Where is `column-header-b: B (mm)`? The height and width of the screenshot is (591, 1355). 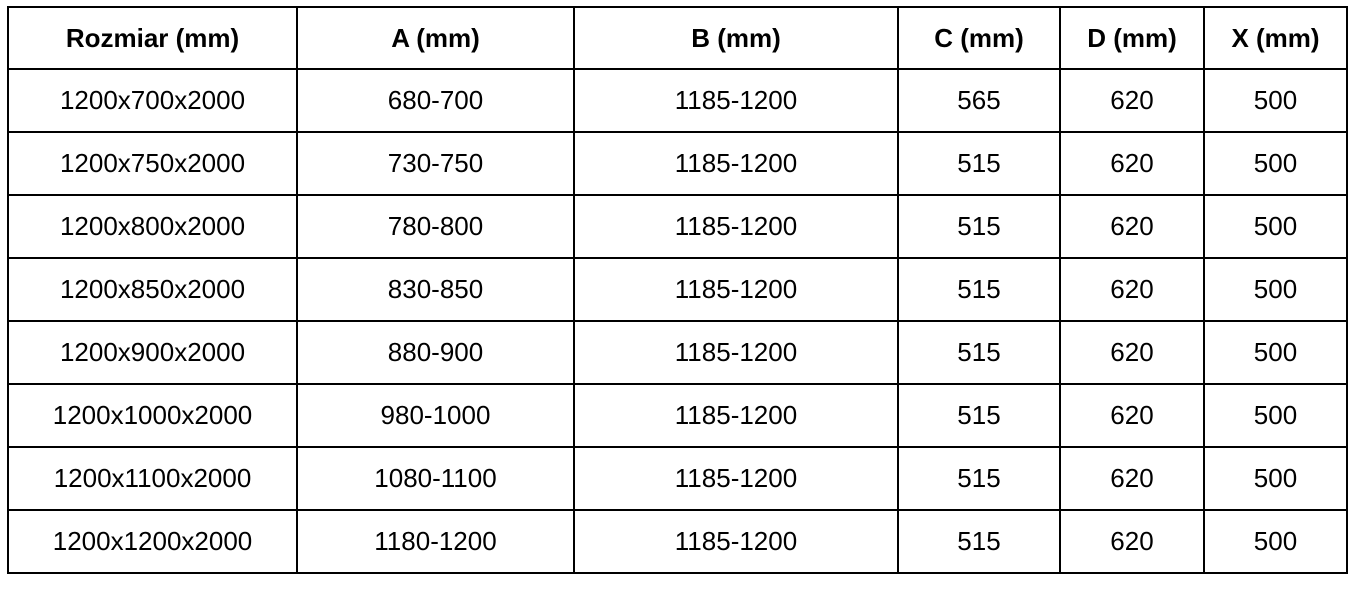 column-header-b: B (mm) is located at coordinates (736, 38).